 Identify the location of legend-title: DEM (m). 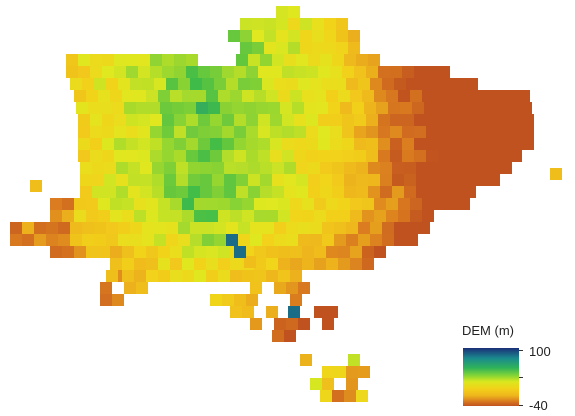
(488, 330).